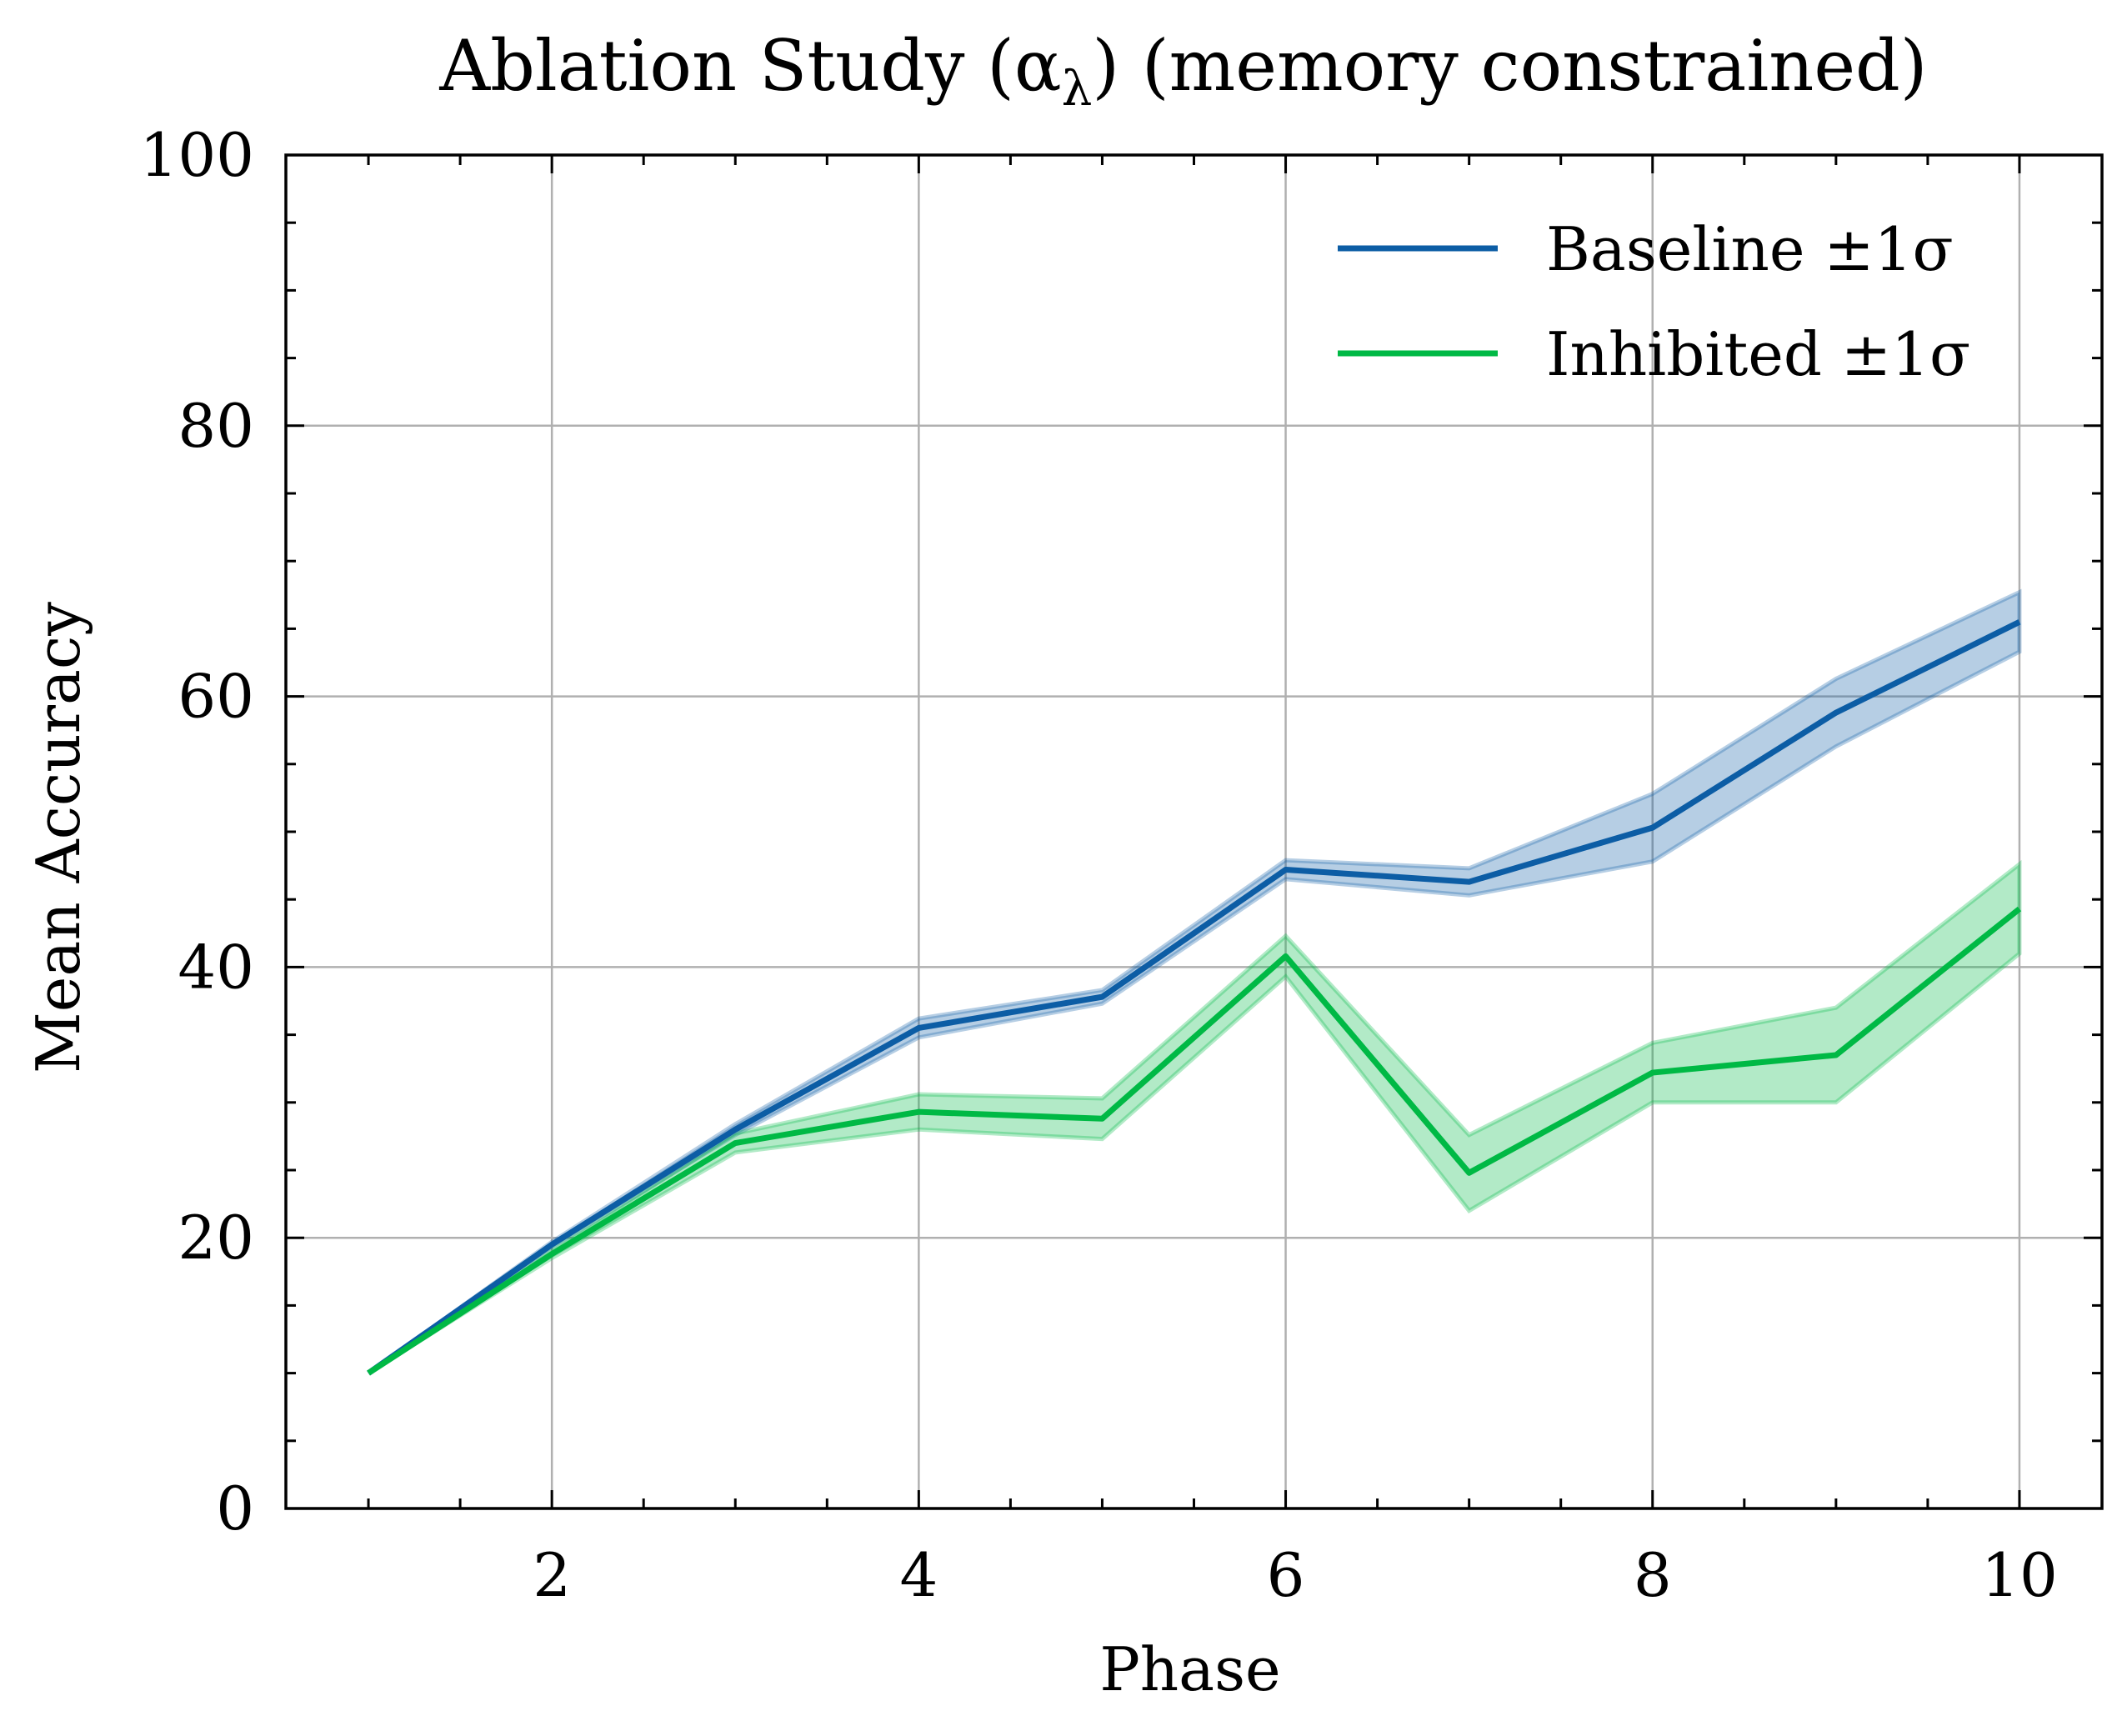 The image size is (2127, 1736). Describe the element at coordinates (2019, 1575) in the screenshot. I see `x-tick-label: 10` at that location.